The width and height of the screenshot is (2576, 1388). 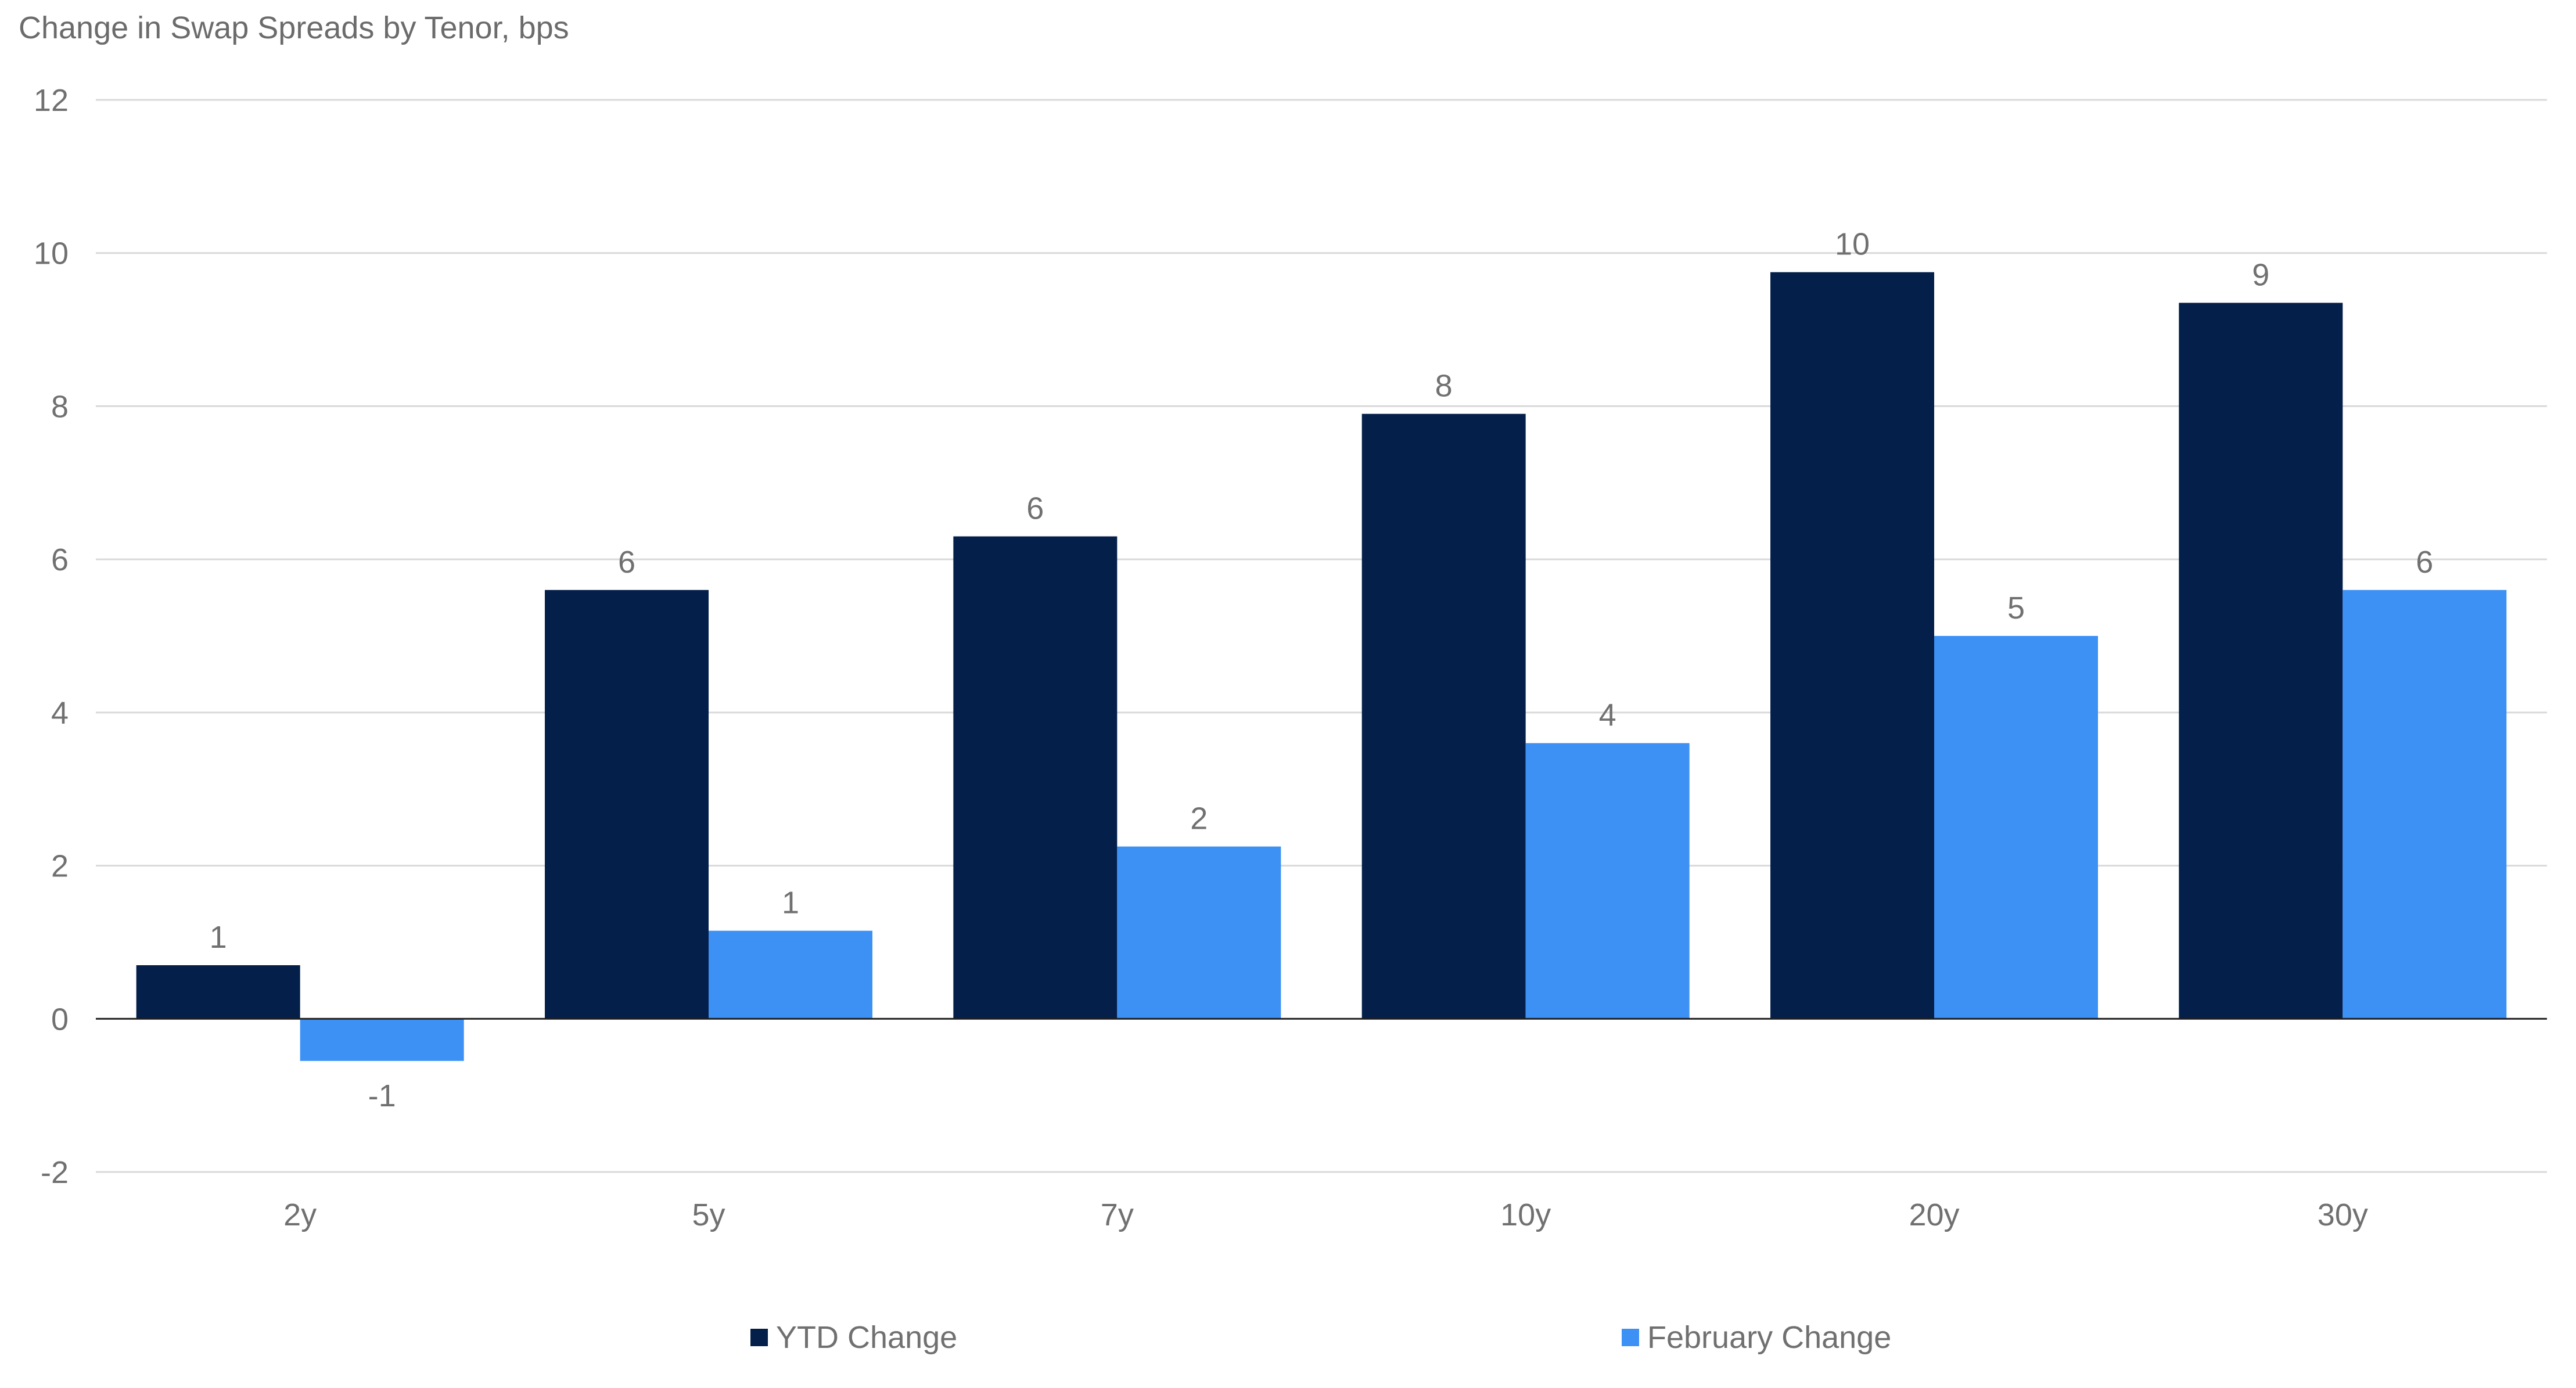 I want to click on bar-february-7y, so click(x=1199, y=932).